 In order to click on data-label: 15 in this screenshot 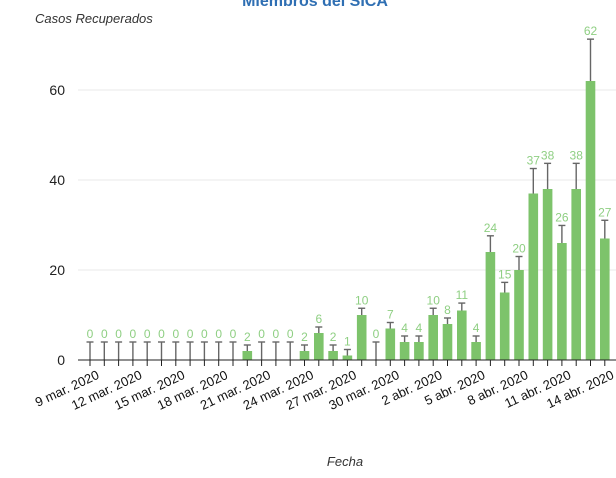, I will do `click(505, 274)`.